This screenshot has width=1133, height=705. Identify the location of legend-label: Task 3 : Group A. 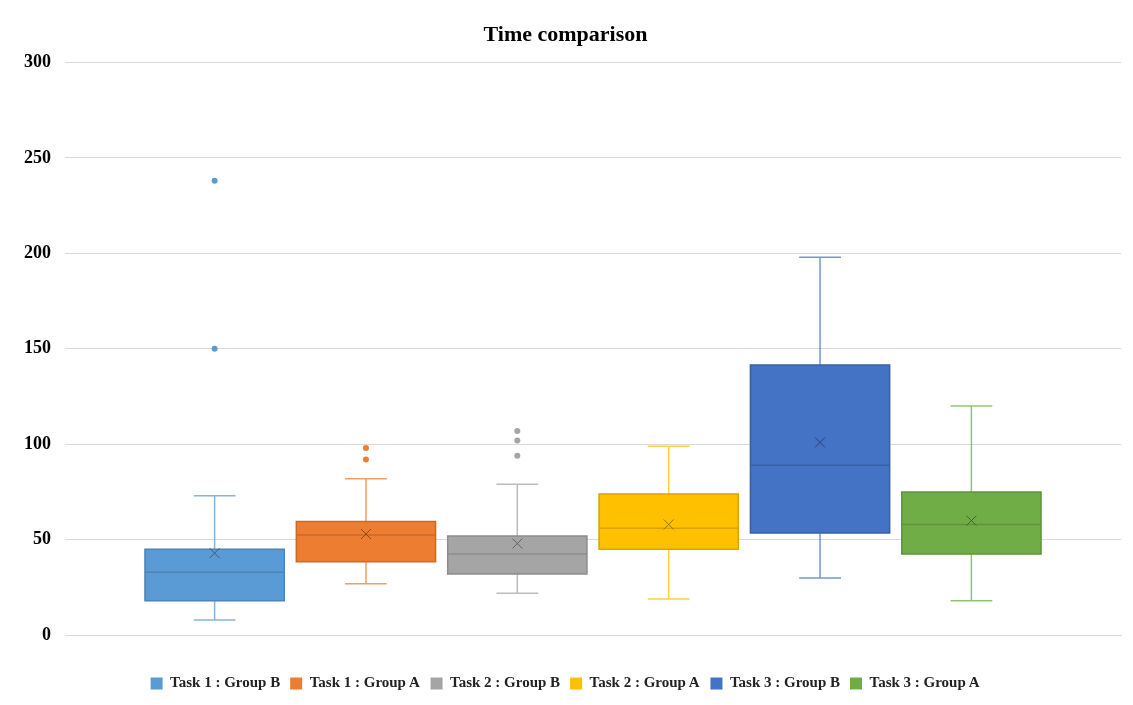
(924, 682).